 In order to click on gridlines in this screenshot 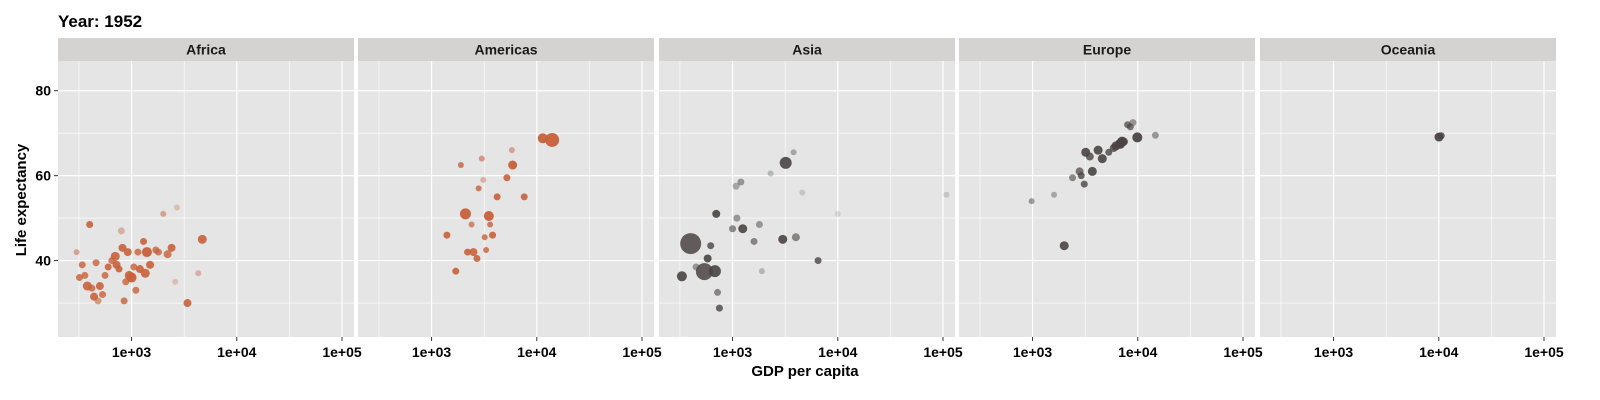, I will do `click(807, 199)`.